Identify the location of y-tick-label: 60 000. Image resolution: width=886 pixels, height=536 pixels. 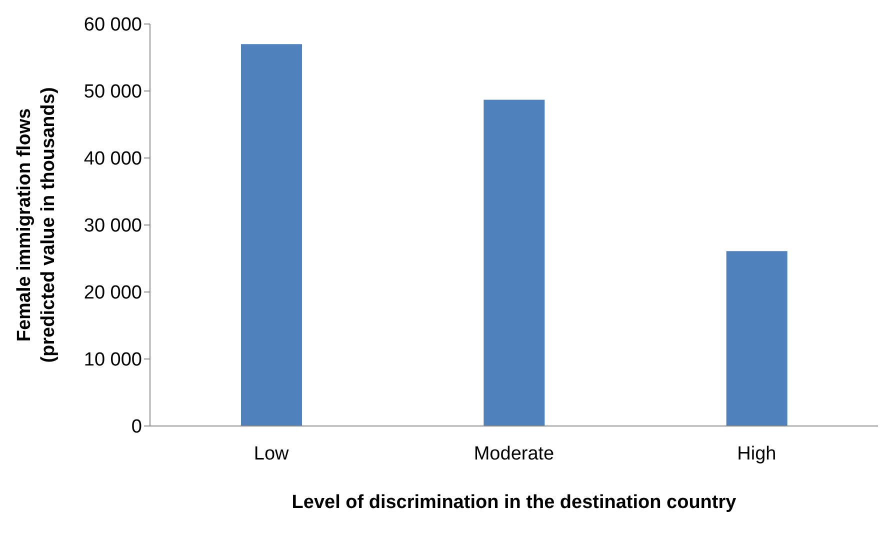
(113, 25).